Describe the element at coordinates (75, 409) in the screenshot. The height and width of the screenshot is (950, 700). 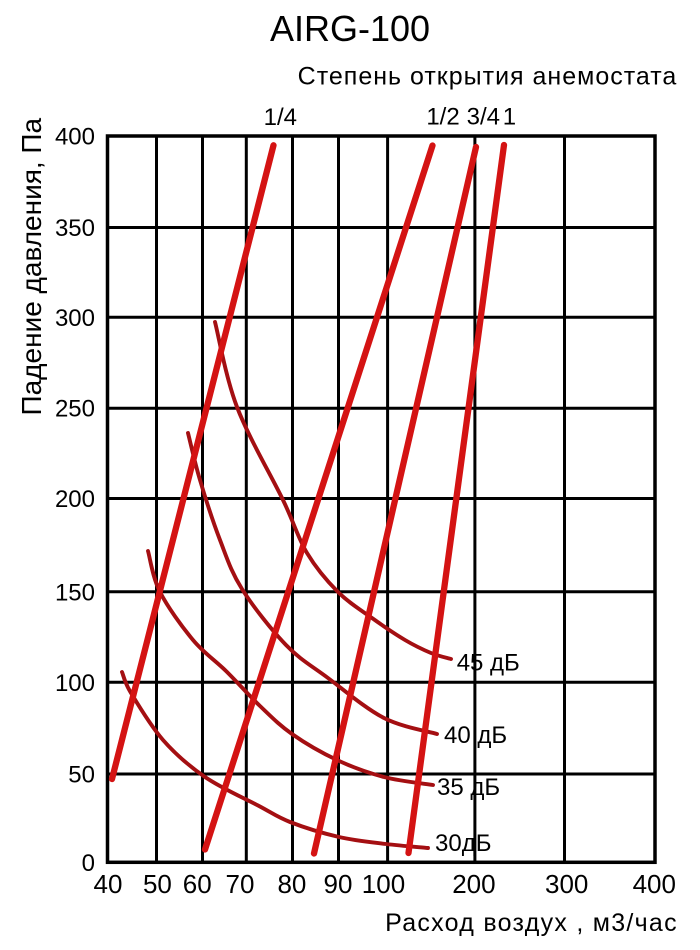
I see `svg-text: 250` at that location.